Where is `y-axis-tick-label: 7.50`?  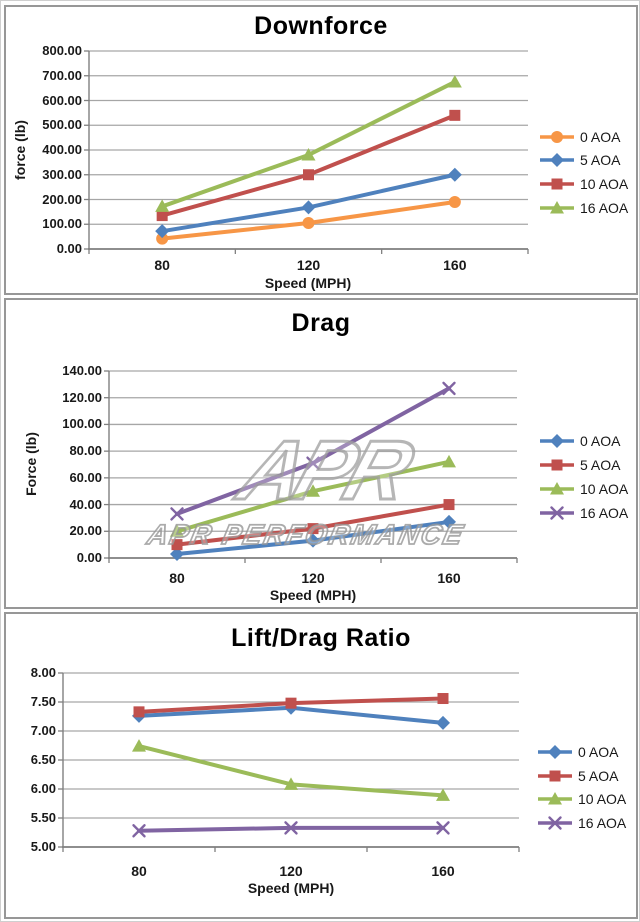 y-axis-tick-label: 7.50 is located at coordinates (43, 701).